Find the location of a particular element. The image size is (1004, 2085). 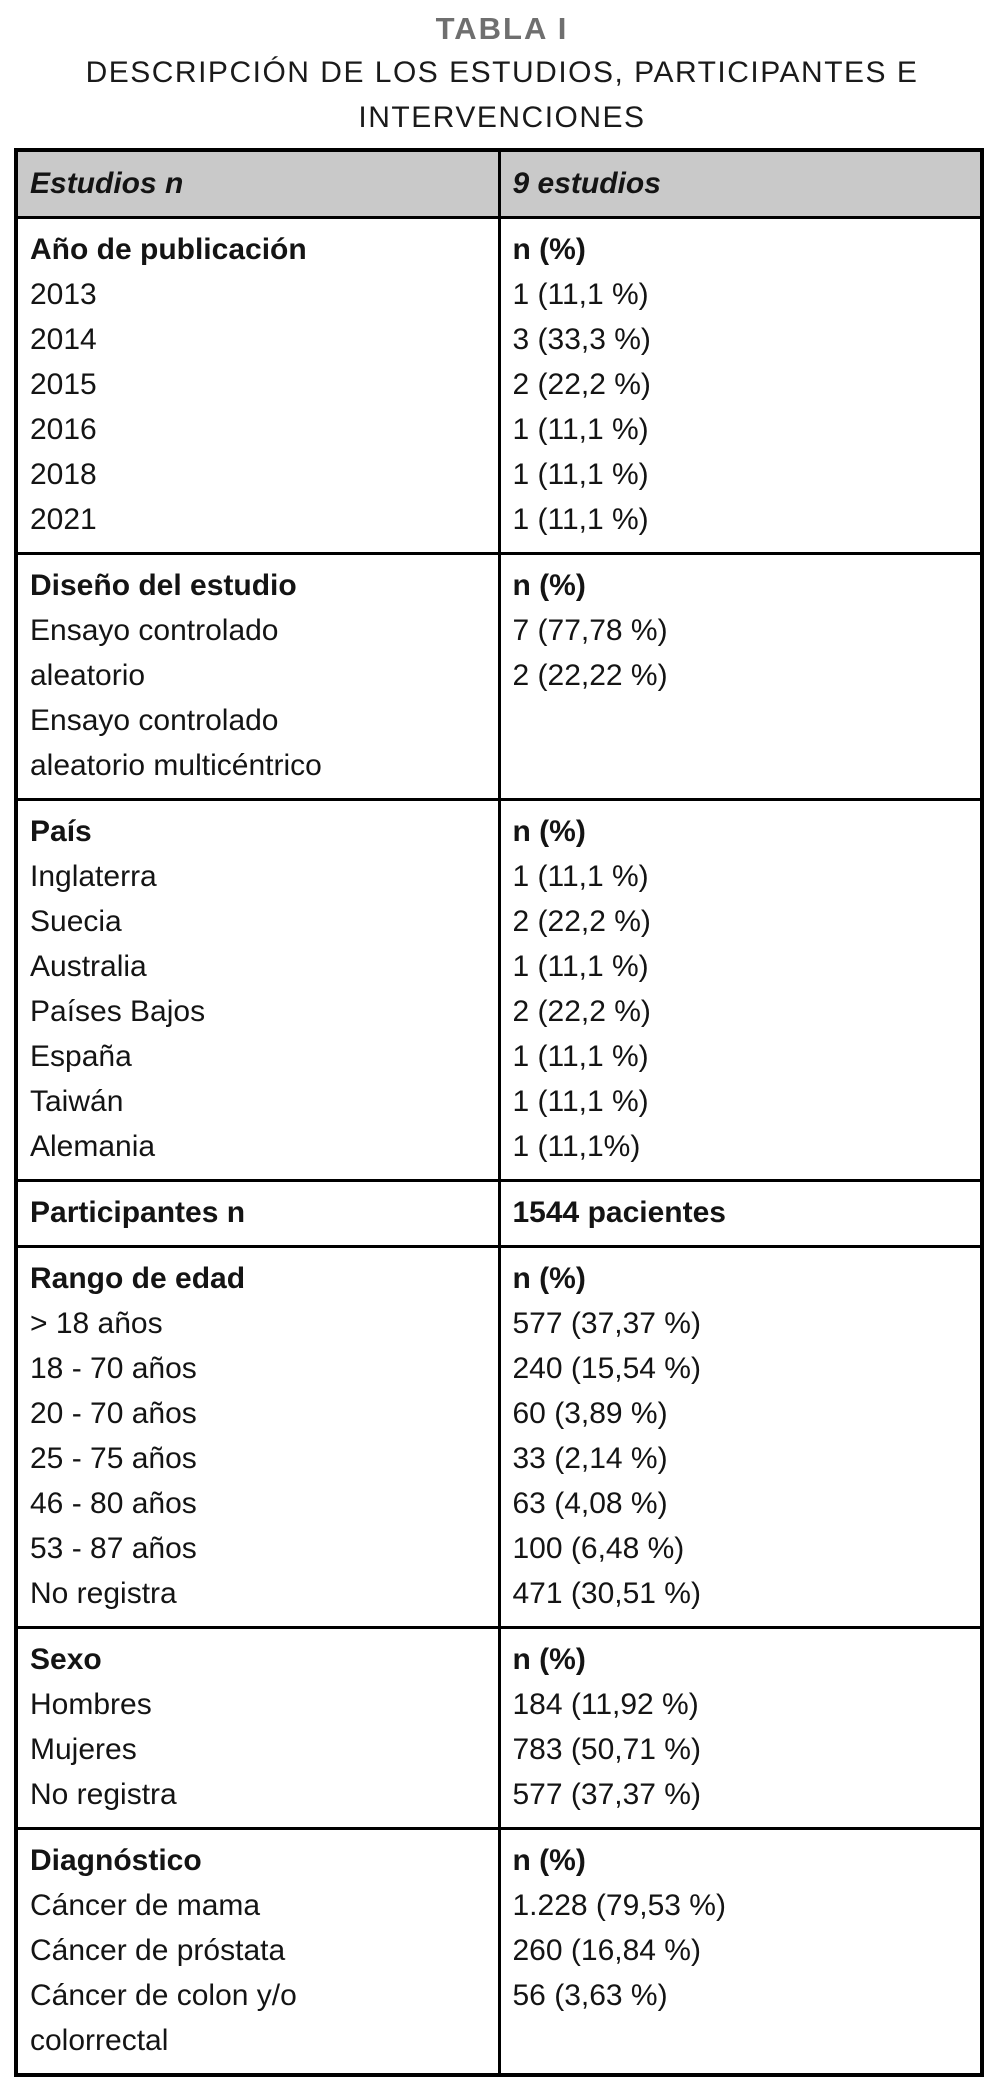

cell-line: 783 (50,71 %) is located at coordinates (606, 1749).